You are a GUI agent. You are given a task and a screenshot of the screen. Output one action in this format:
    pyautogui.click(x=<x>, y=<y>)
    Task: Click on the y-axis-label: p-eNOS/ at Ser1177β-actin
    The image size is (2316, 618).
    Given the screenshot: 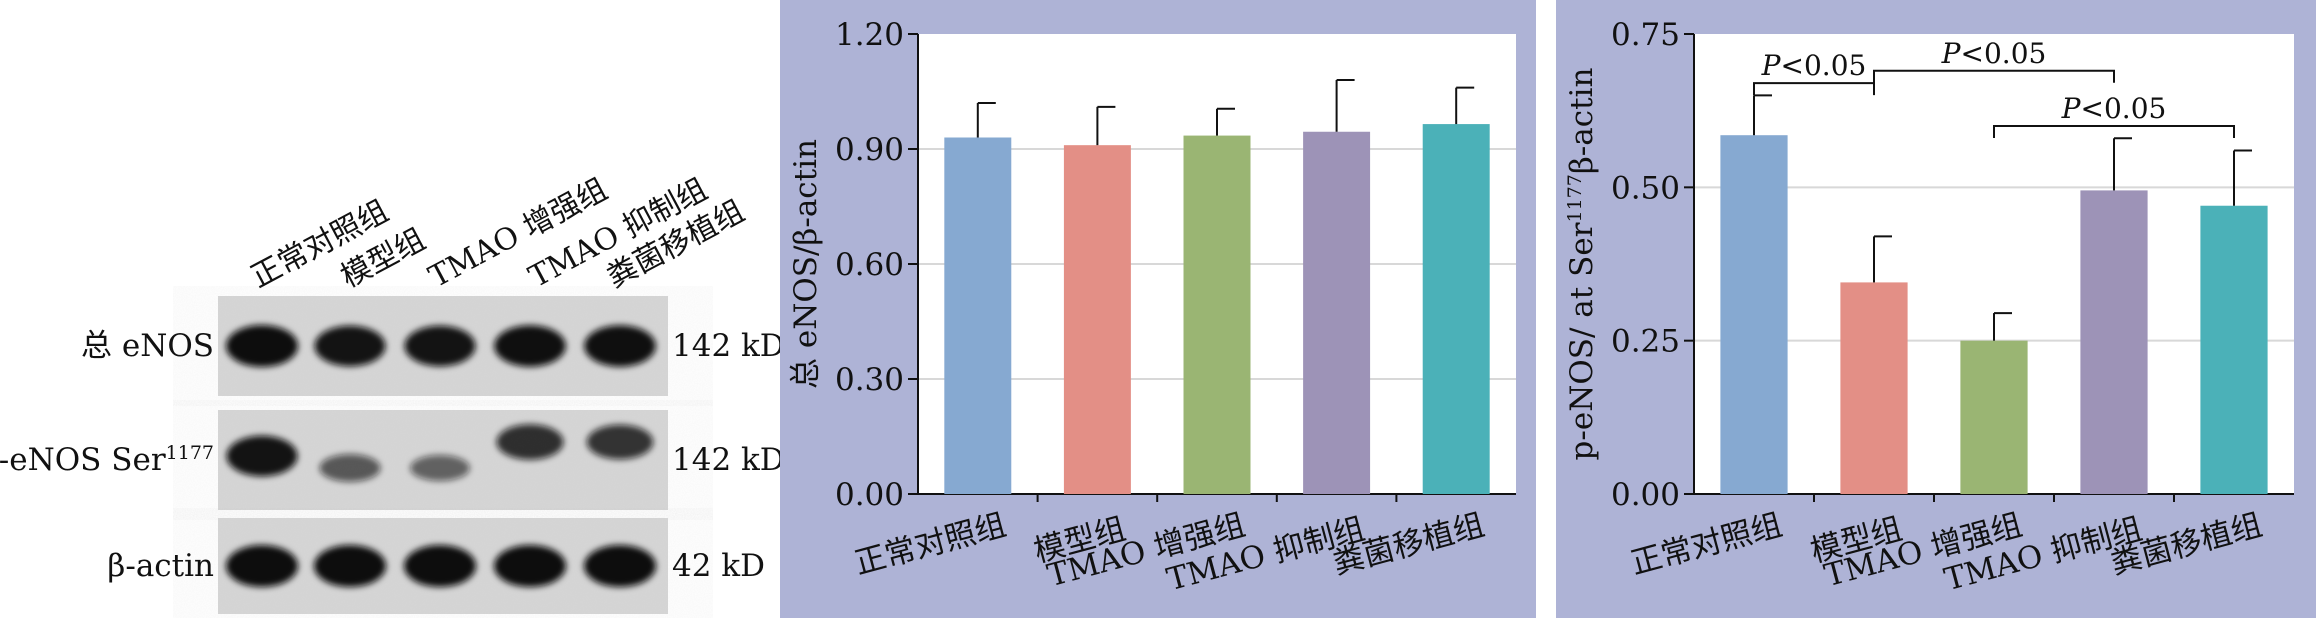 What is the action you would take?
    pyautogui.click(x=1582, y=264)
    